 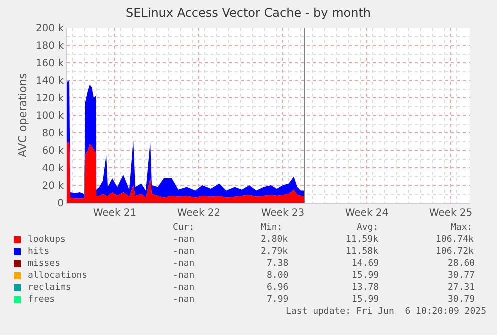 I want to click on x-tick-label: Week 21, so click(x=115, y=213).